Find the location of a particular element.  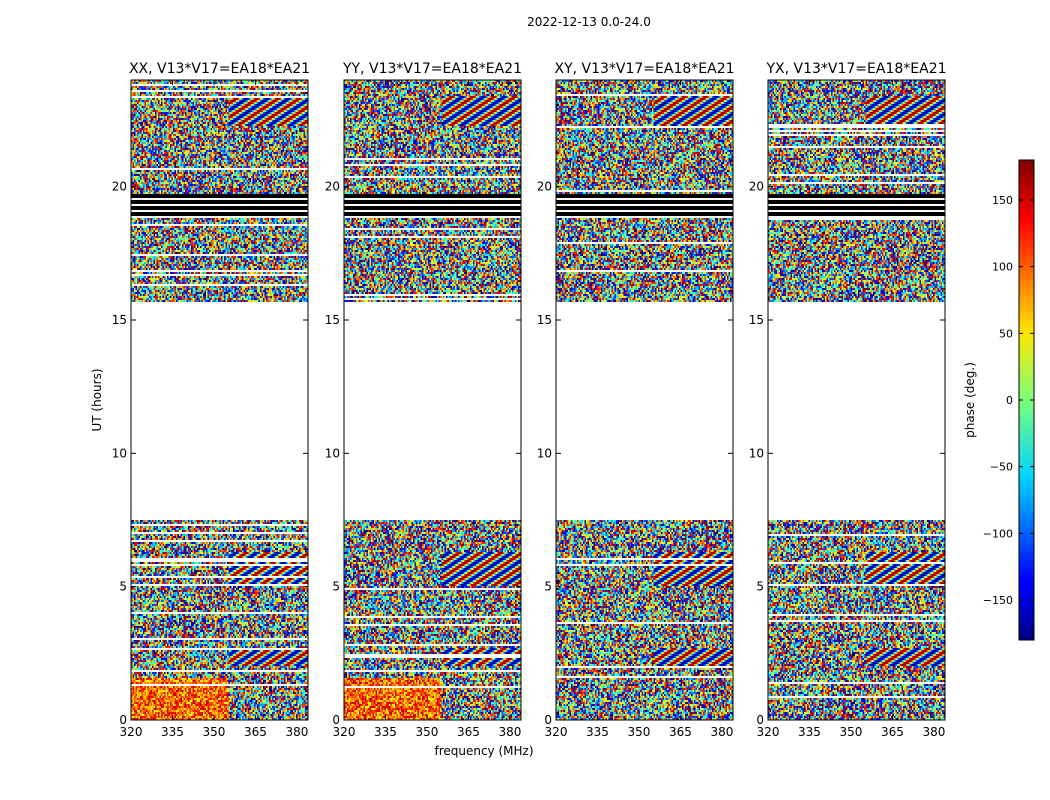

panel-title: YX, V13*V17=EA18*EA21 is located at coordinates (855, 69).